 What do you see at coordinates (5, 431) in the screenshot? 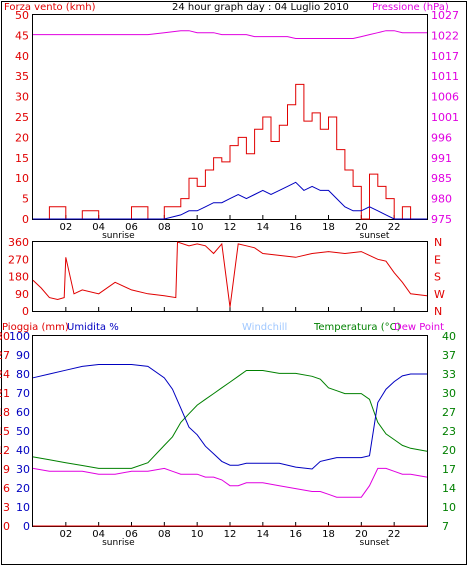
I see `rain-tick: 15` at bounding box center [5, 431].